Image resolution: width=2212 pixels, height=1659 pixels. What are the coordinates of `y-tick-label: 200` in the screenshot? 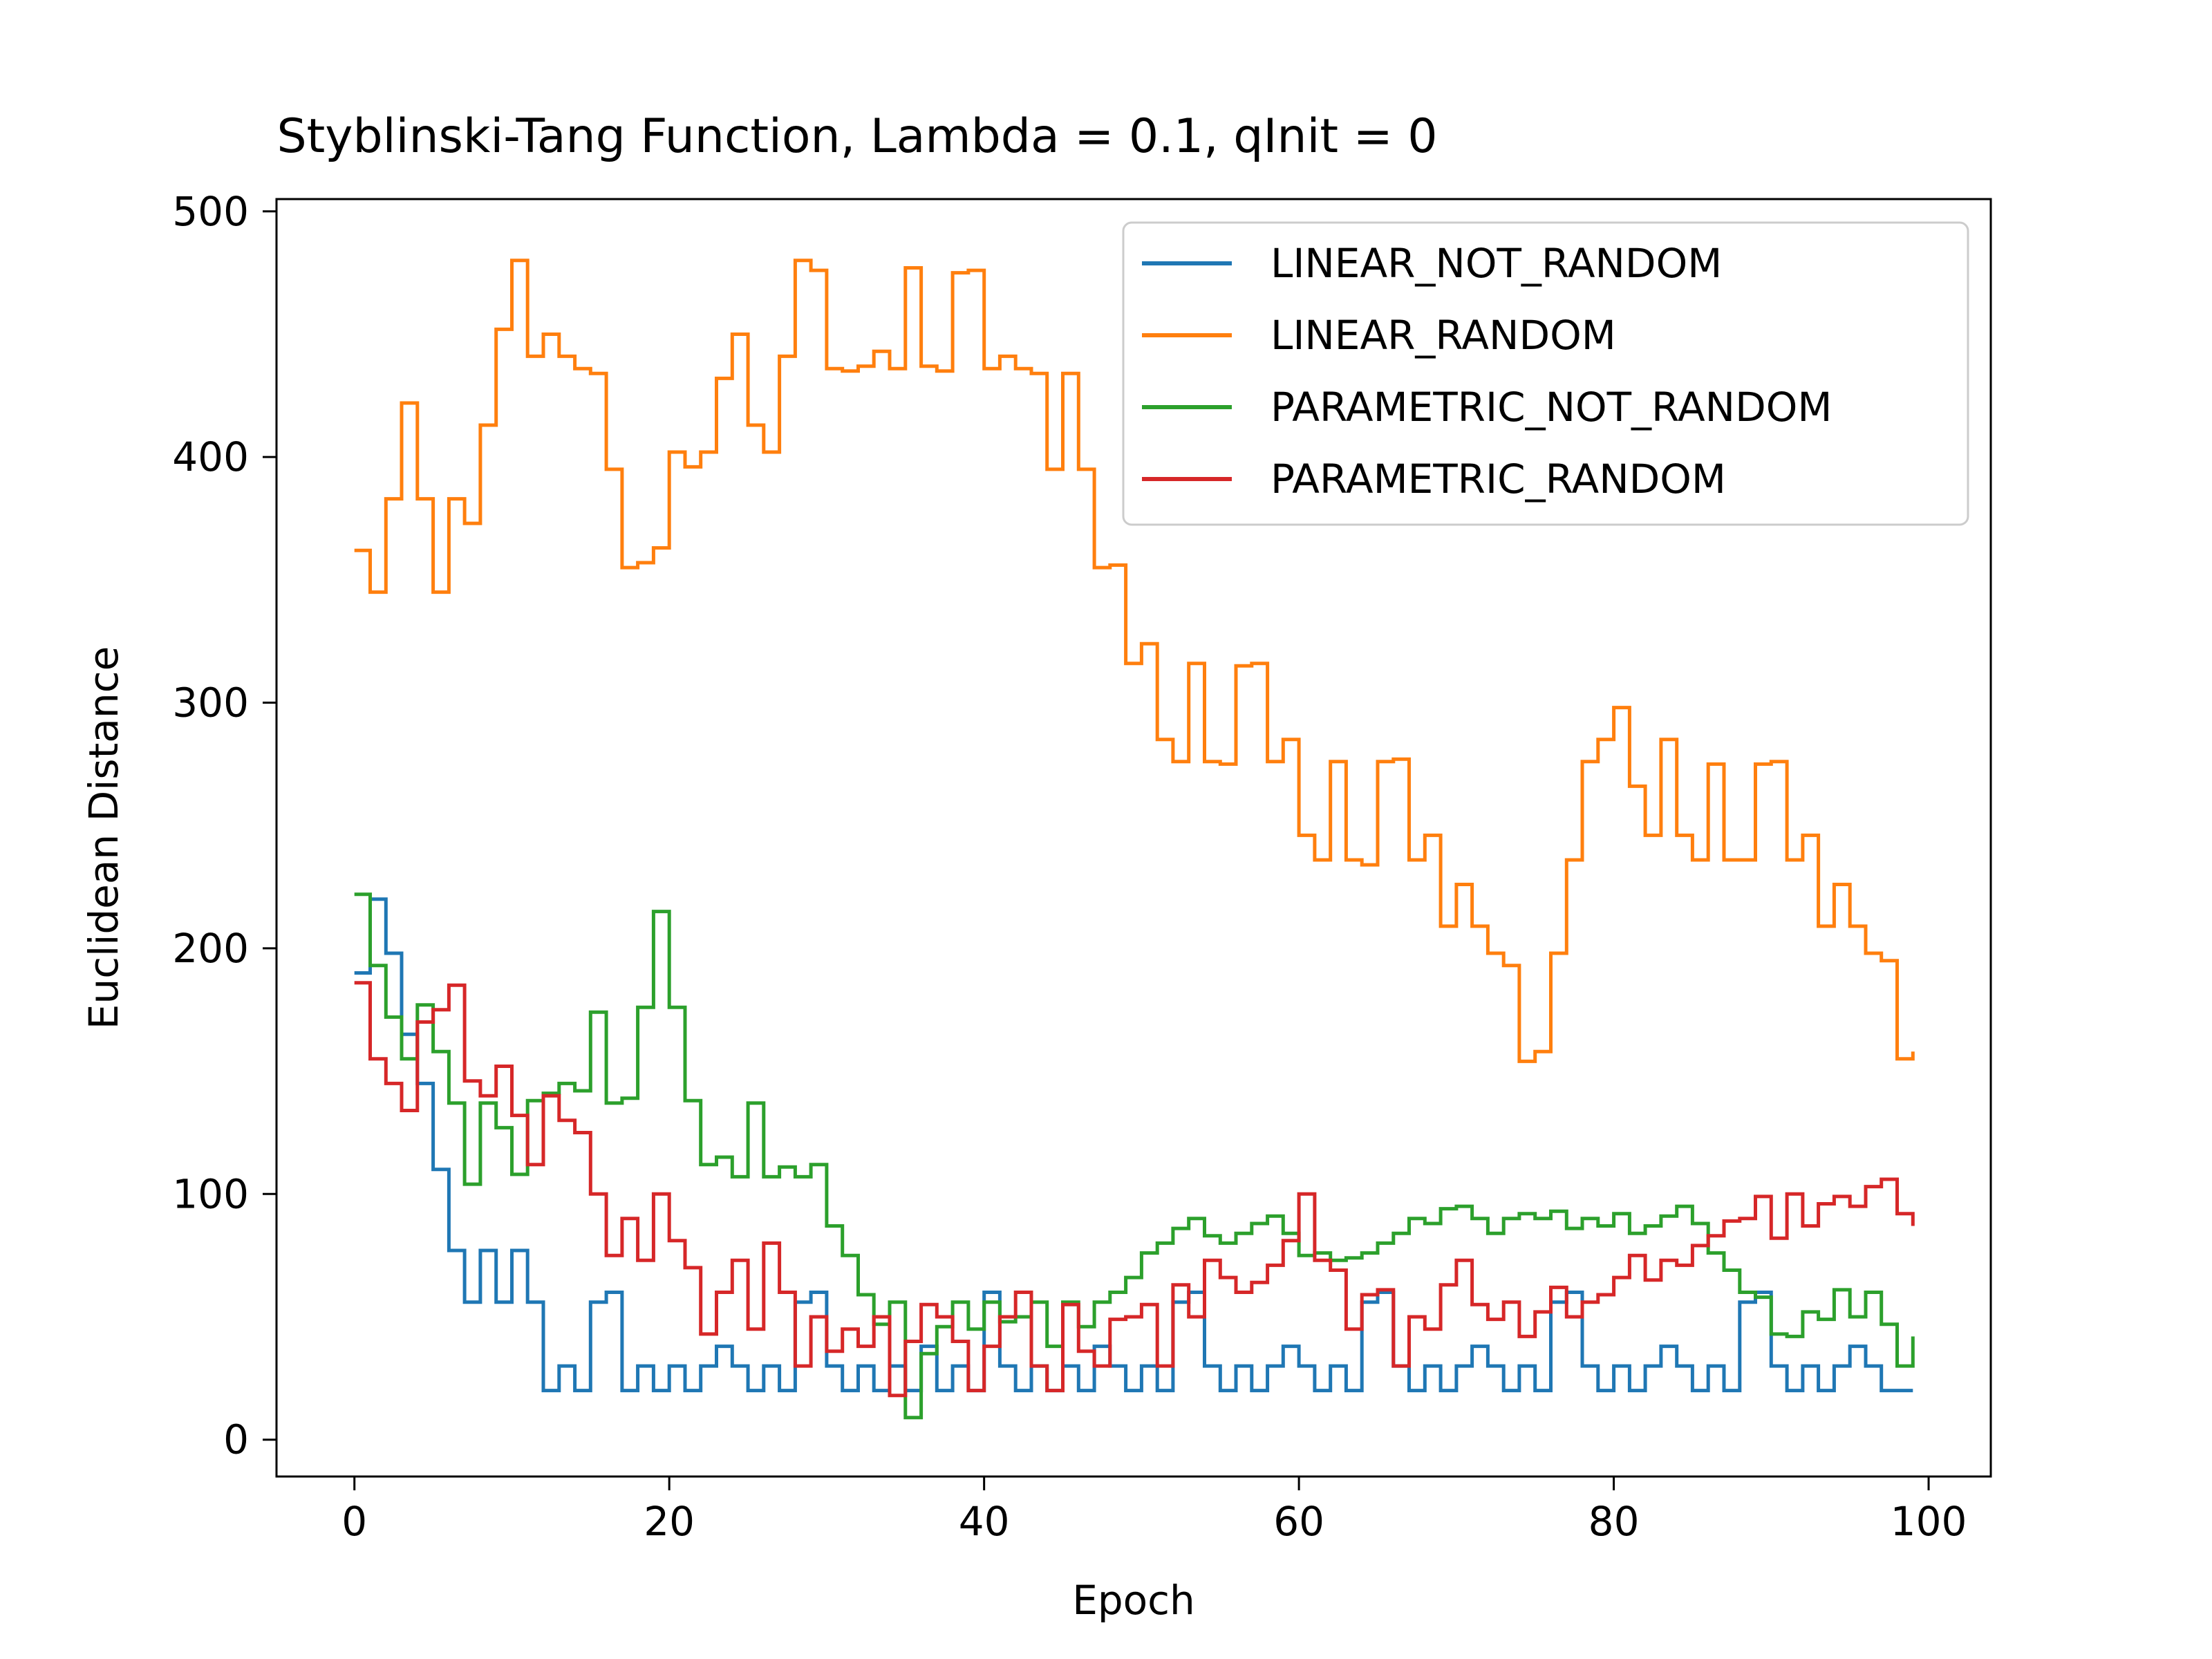 It's located at (211, 948).